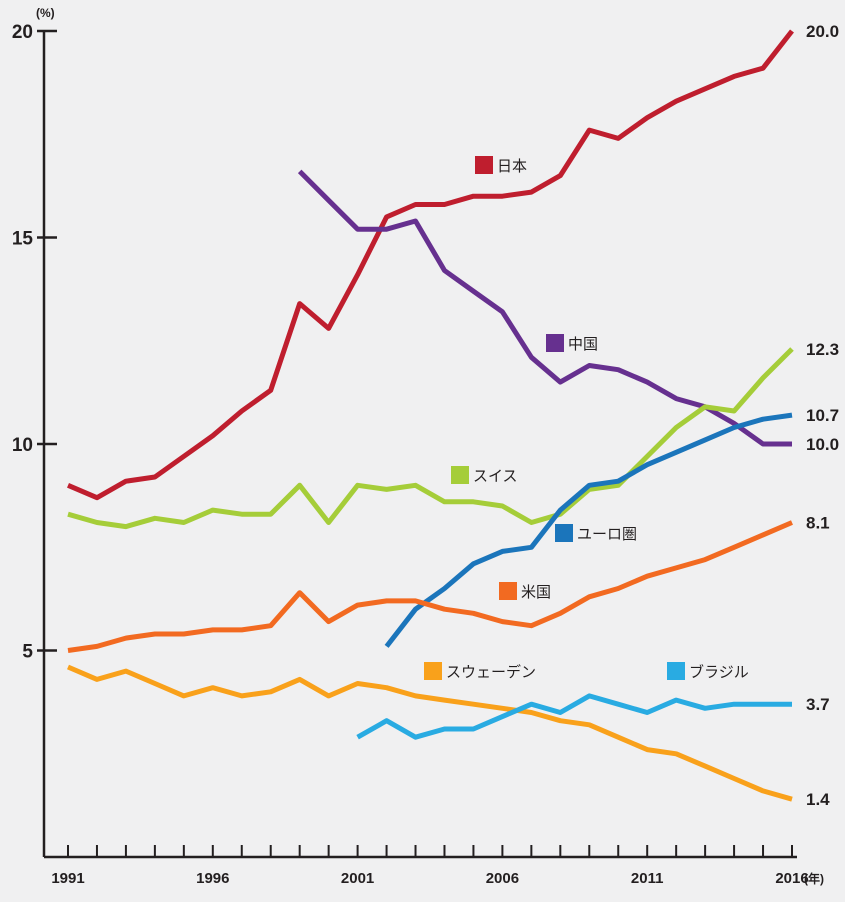  Describe the element at coordinates (555, 343) in the screenshot. I see `legend-swatch-china` at that location.